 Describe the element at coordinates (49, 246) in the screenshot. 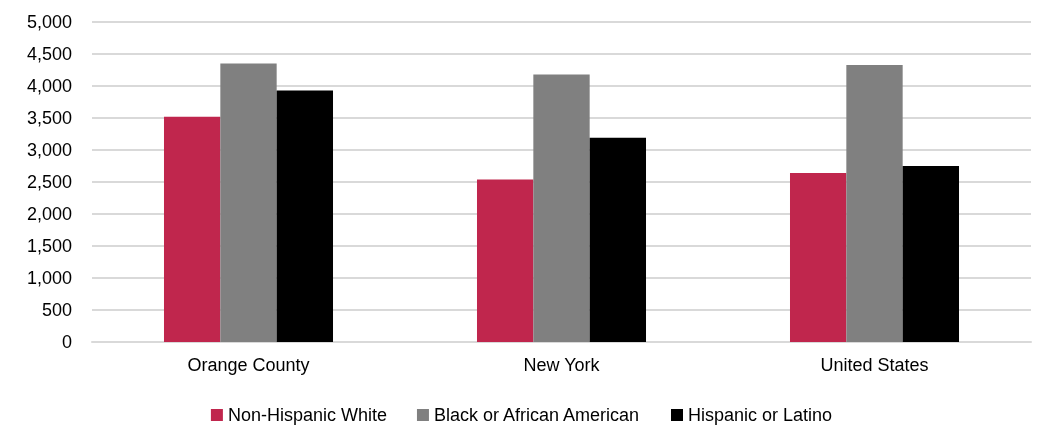

I see `y-tick-label: 1,500` at that location.